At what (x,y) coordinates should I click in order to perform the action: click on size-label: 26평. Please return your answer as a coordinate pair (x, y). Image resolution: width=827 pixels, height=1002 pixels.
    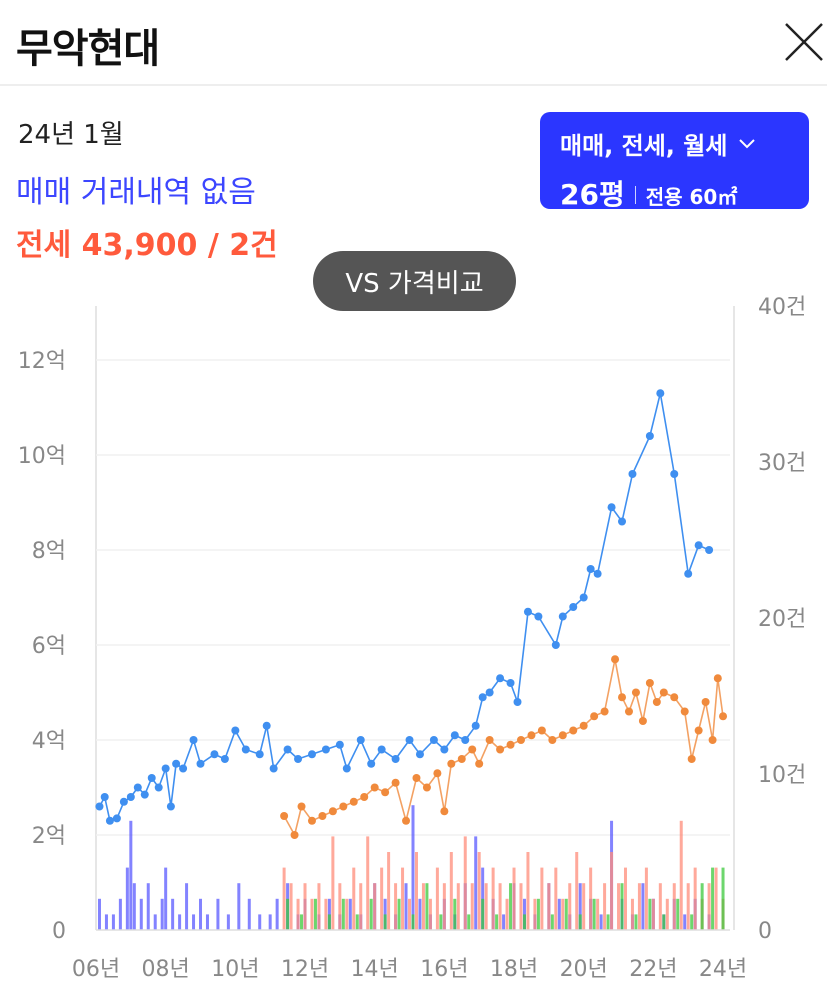
    Looking at the image, I should click on (592, 194).